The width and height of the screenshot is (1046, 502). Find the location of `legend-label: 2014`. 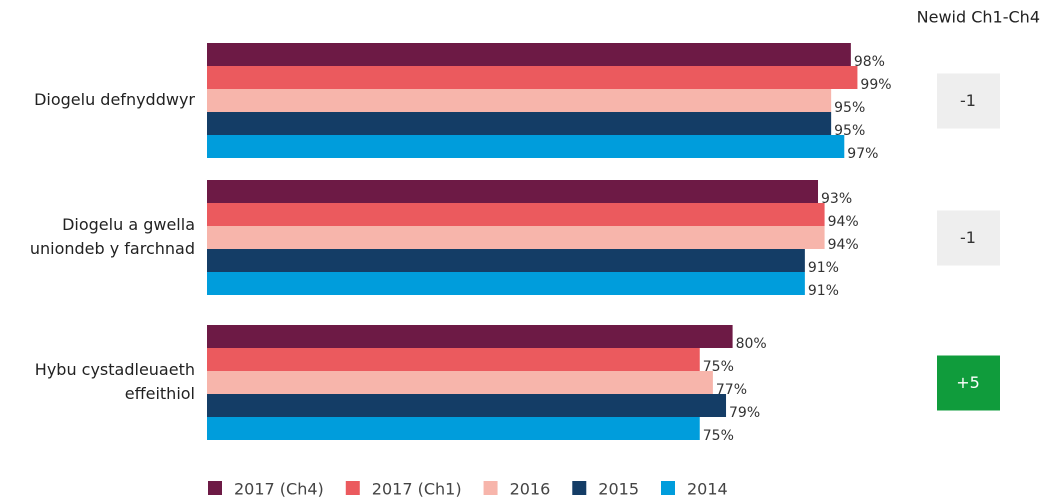

legend-label: 2014 is located at coordinates (707, 489).